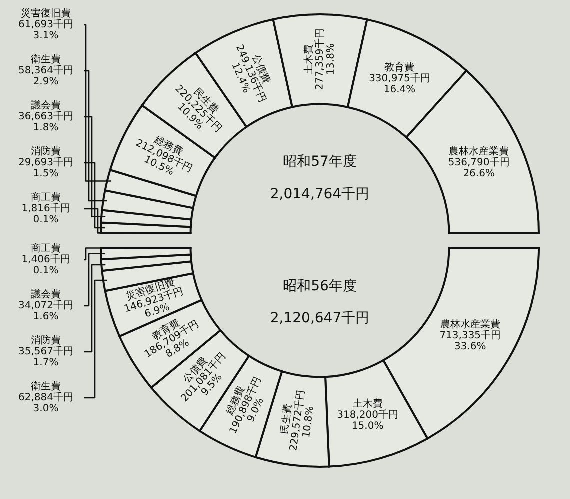  I want to click on data-label: 713,335千円 33.6%, so click(471, 340).